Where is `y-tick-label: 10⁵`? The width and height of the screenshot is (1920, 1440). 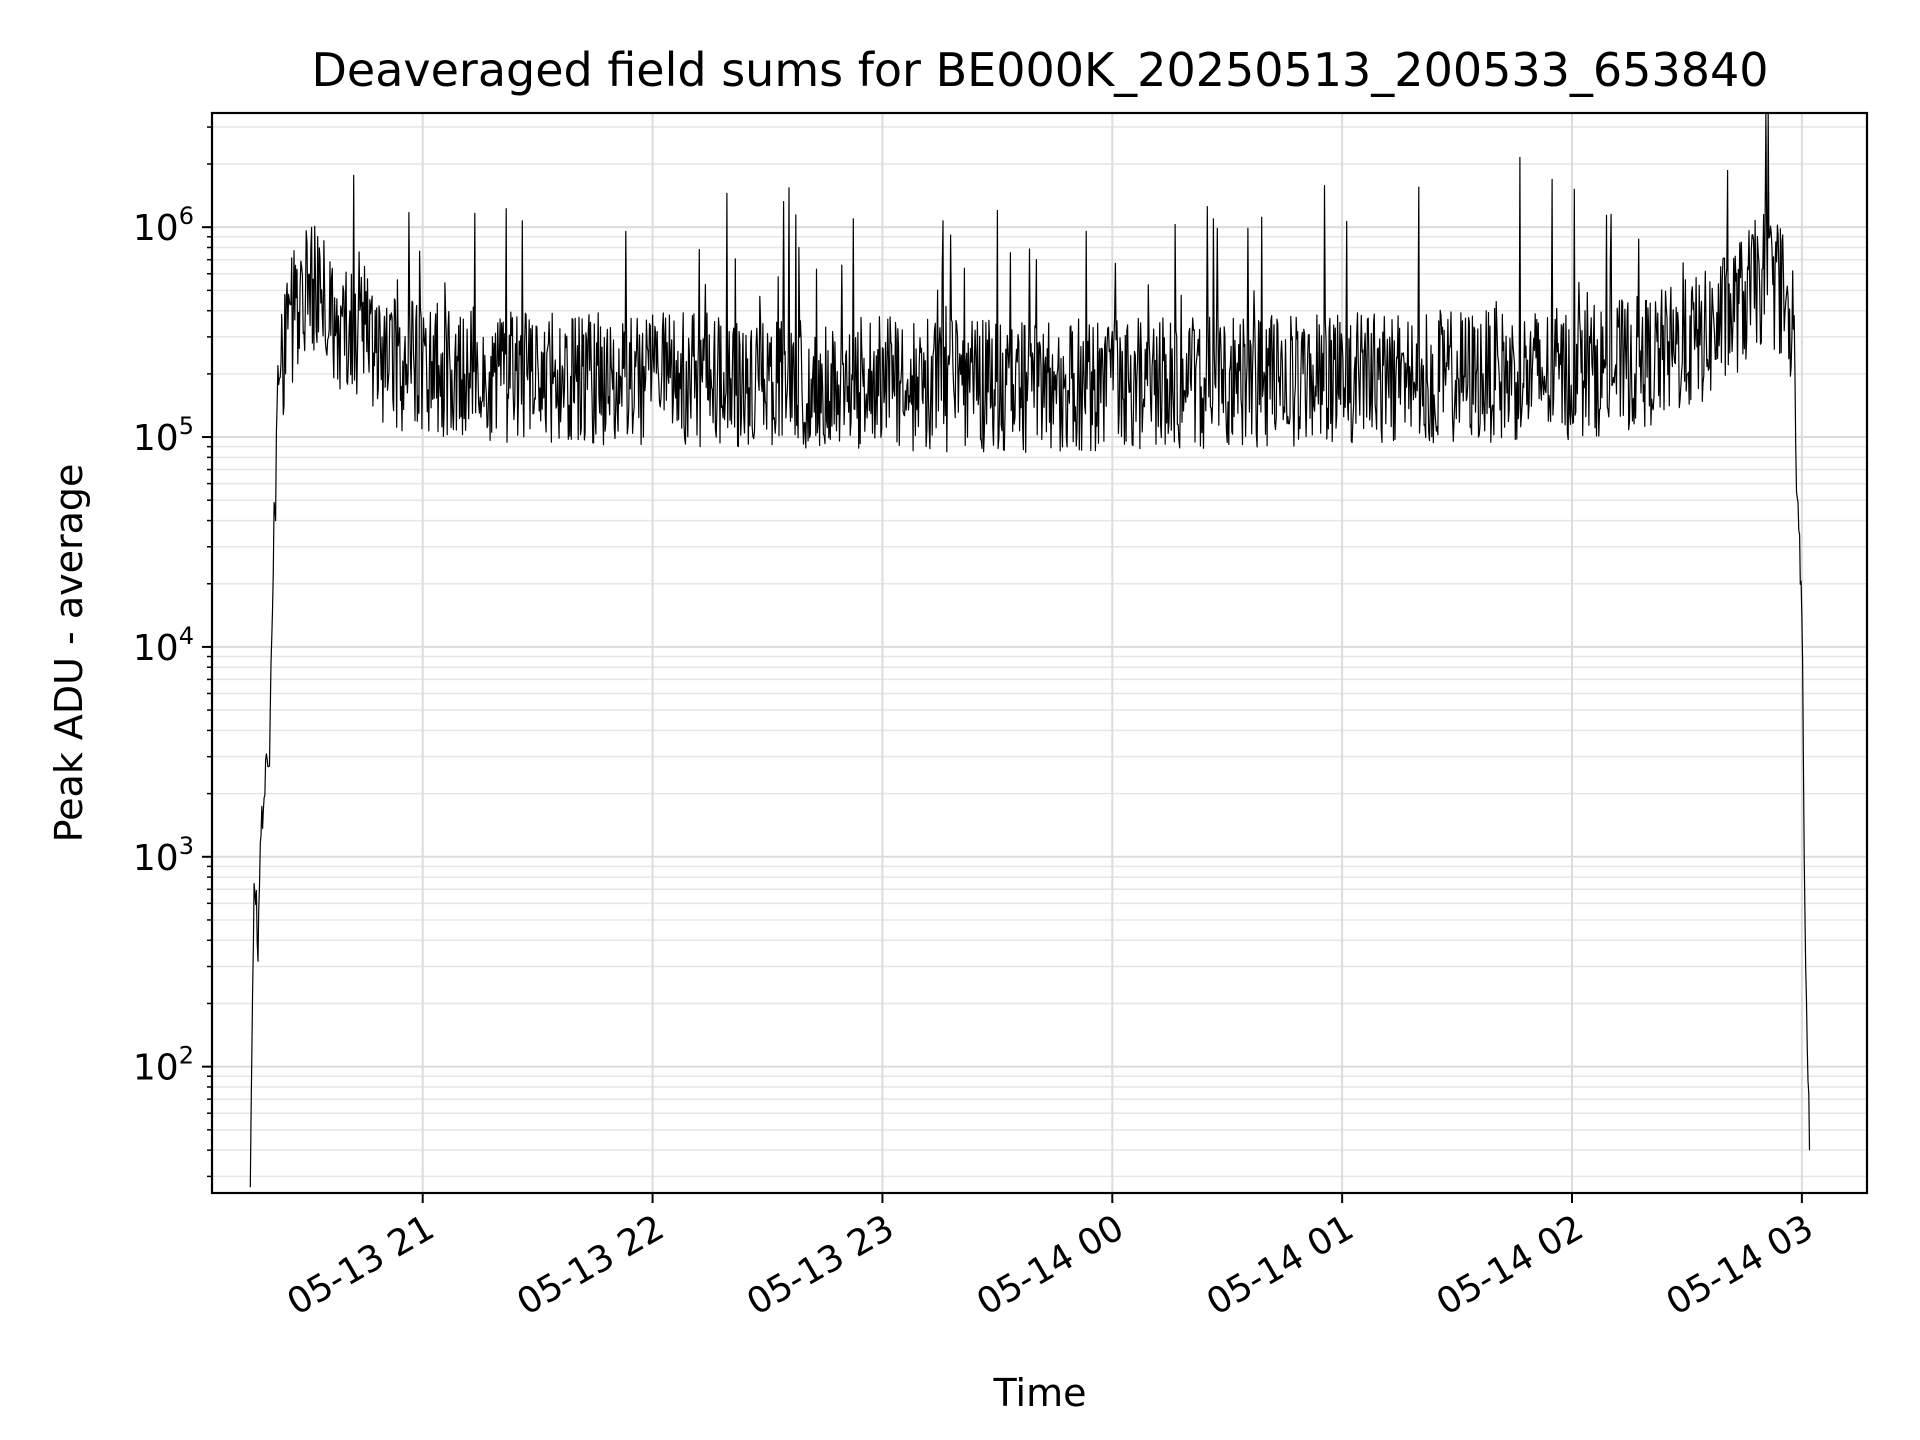
y-tick-label: 10⁵ is located at coordinates (163, 435).